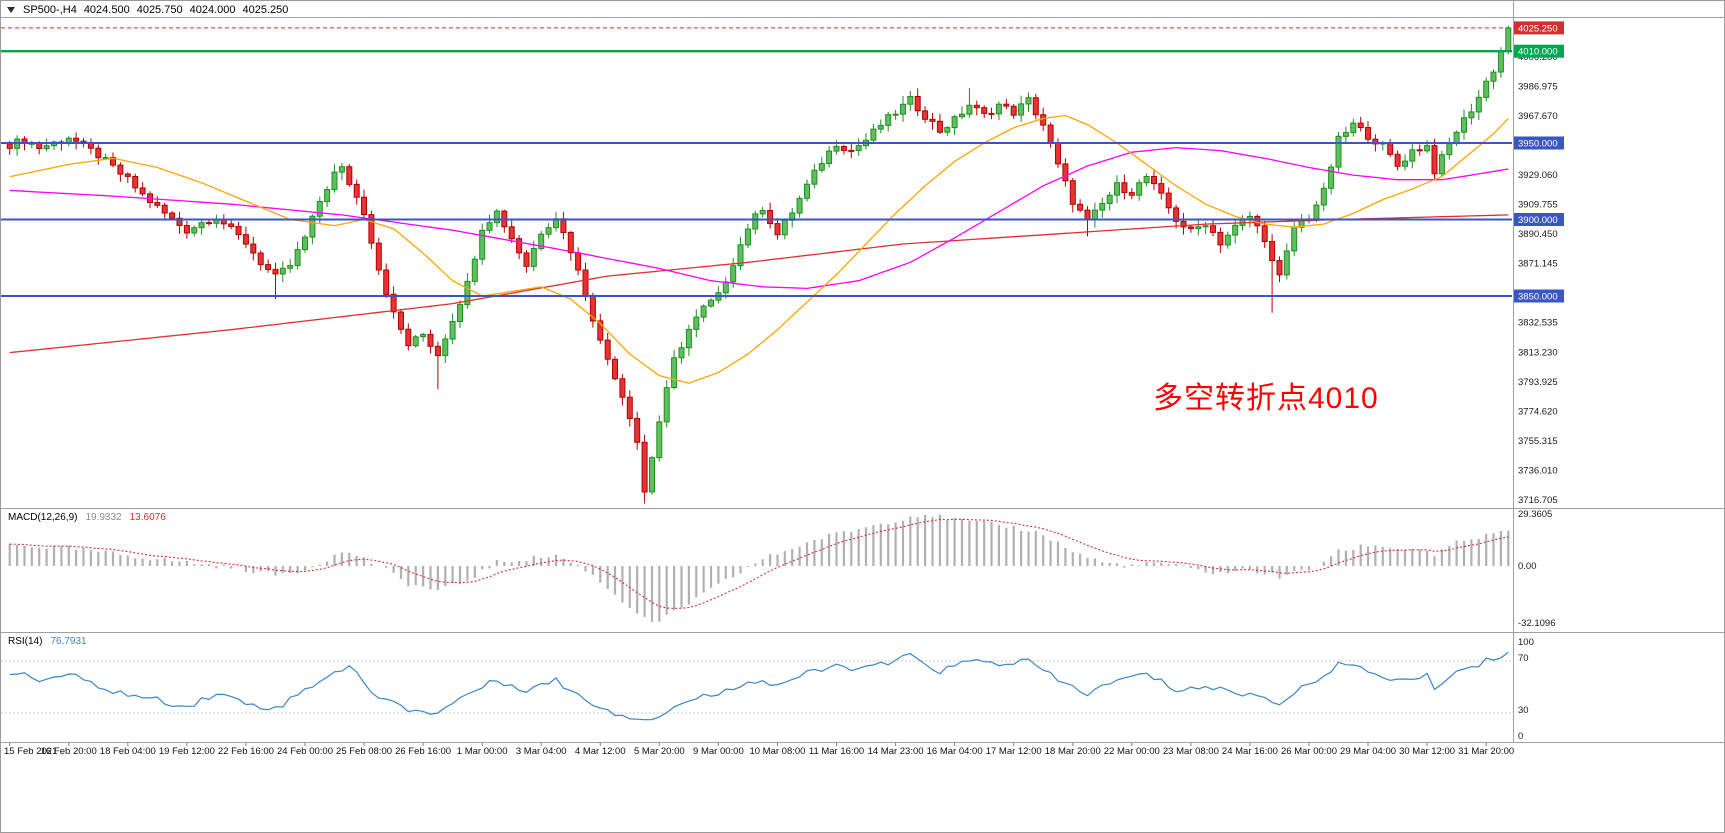 The image size is (1725, 833). Describe the element at coordinates (265, 10) in the screenshot. I see `ohlc-close: 4025.250` at that location.